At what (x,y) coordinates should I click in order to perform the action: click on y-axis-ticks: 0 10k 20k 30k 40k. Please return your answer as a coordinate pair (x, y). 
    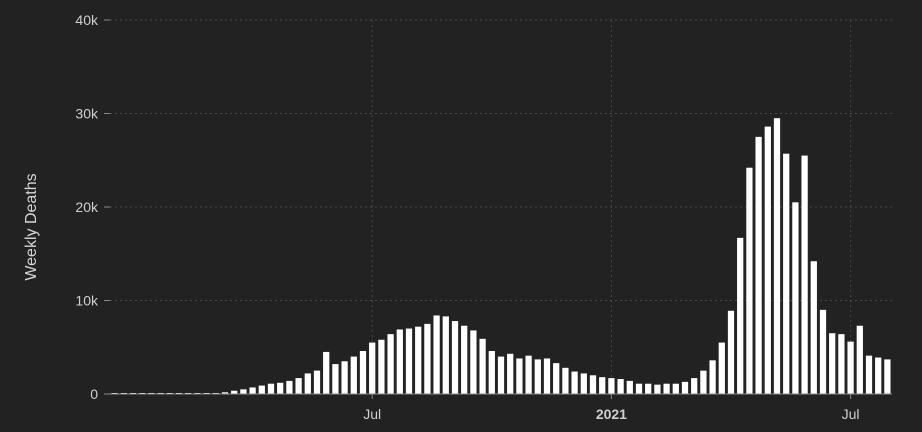
    Looking at the image, I should click on (92, 207).